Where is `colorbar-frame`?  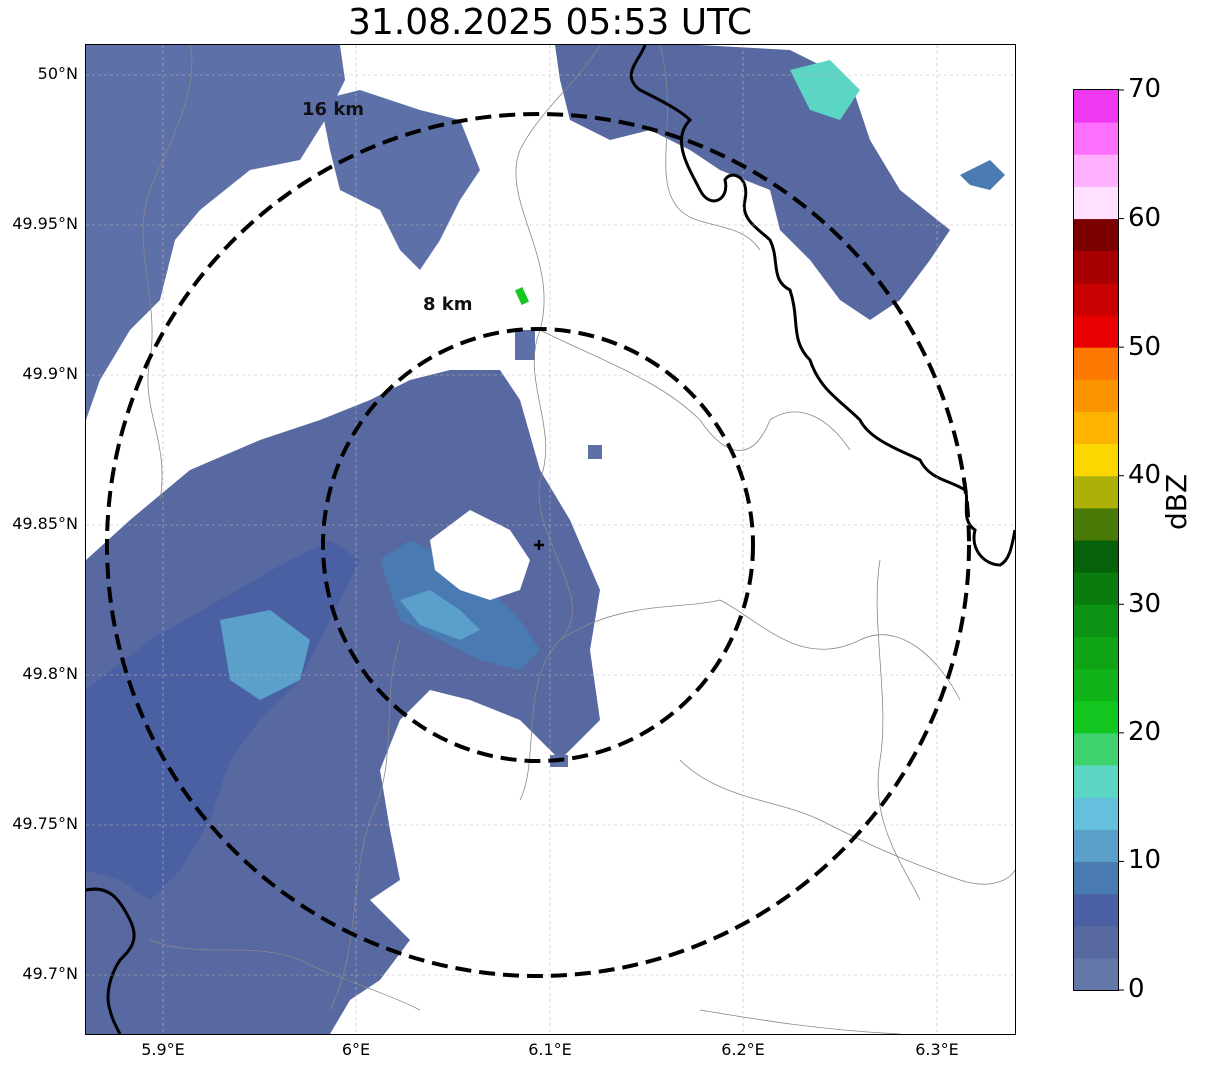 colorbar-frame is located at coordinates (1096, 540).